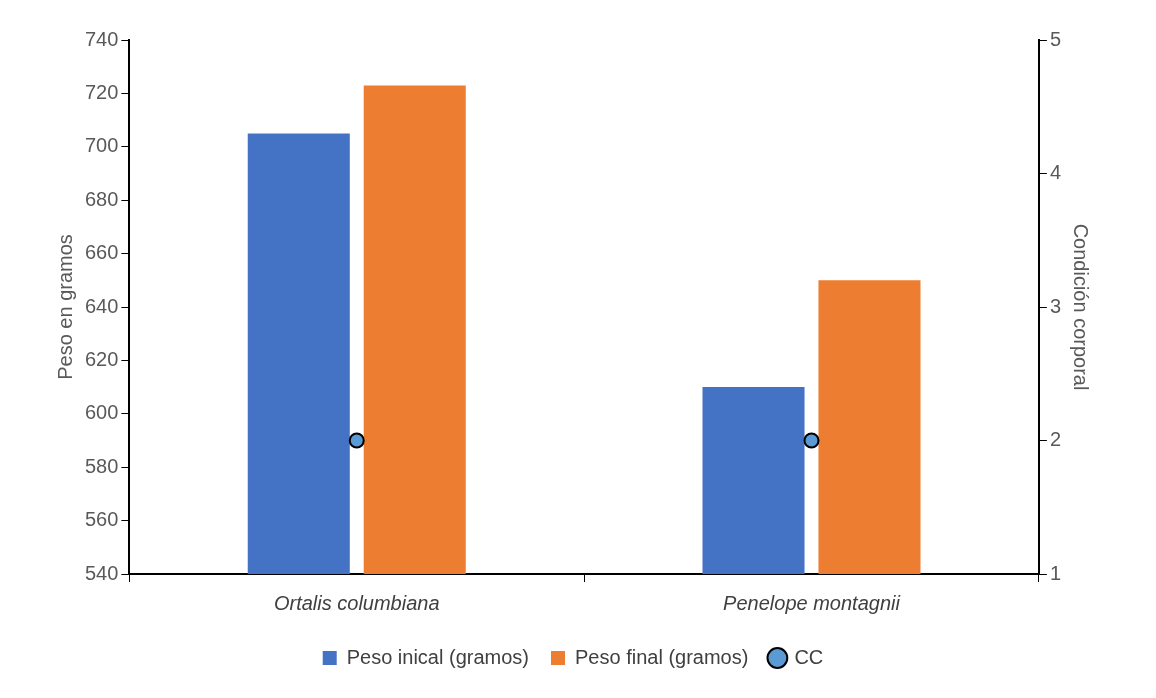 This screenshot has height=698, width=1156. I want to click on x-tick-label: Ortalis columbiana, so click(356, 602).